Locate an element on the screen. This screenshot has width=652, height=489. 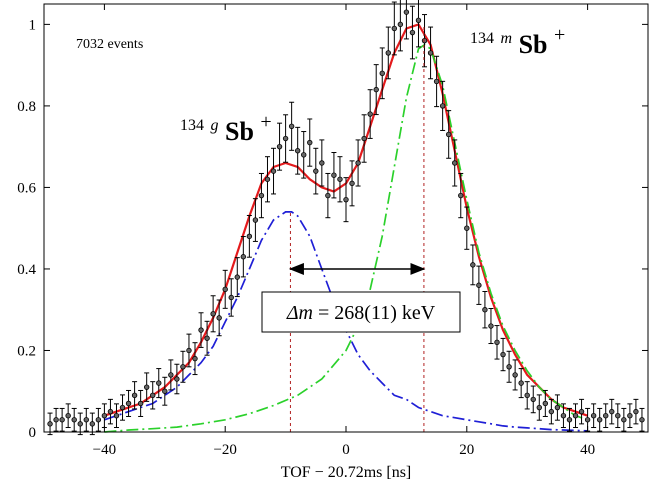
ground-mass-number: 134 is located at coordinates (192, 125).